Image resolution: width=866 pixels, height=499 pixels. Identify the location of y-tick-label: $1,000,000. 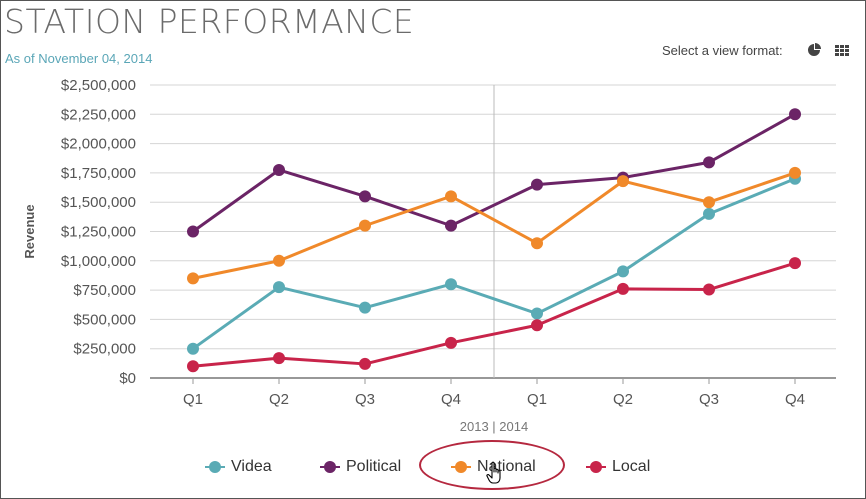
(98, 261).